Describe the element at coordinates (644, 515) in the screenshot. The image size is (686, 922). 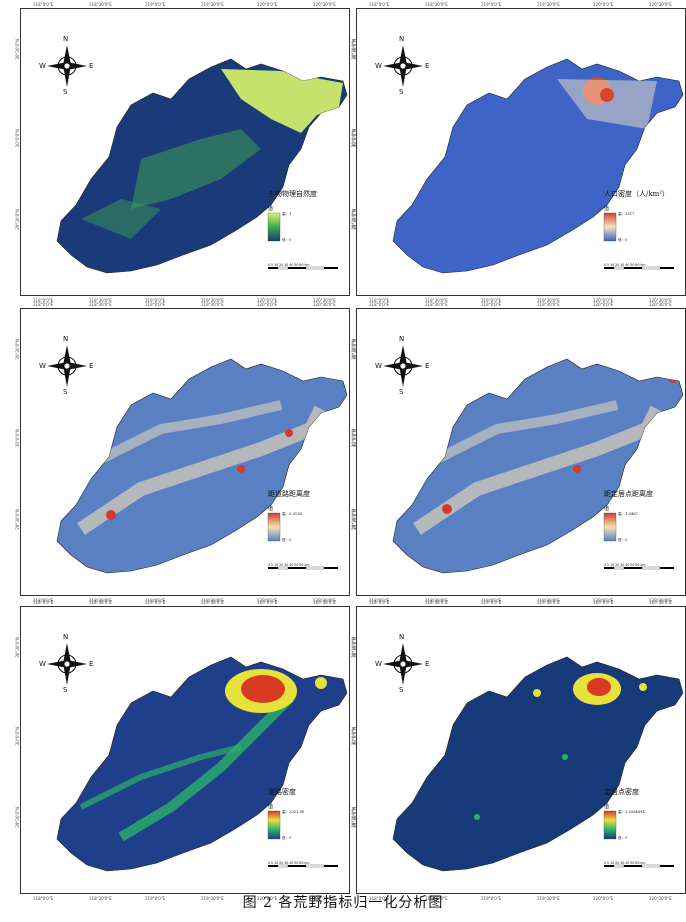
I see `legend: 距定居点距离度 值 高：1.0467 低：0` at that location.